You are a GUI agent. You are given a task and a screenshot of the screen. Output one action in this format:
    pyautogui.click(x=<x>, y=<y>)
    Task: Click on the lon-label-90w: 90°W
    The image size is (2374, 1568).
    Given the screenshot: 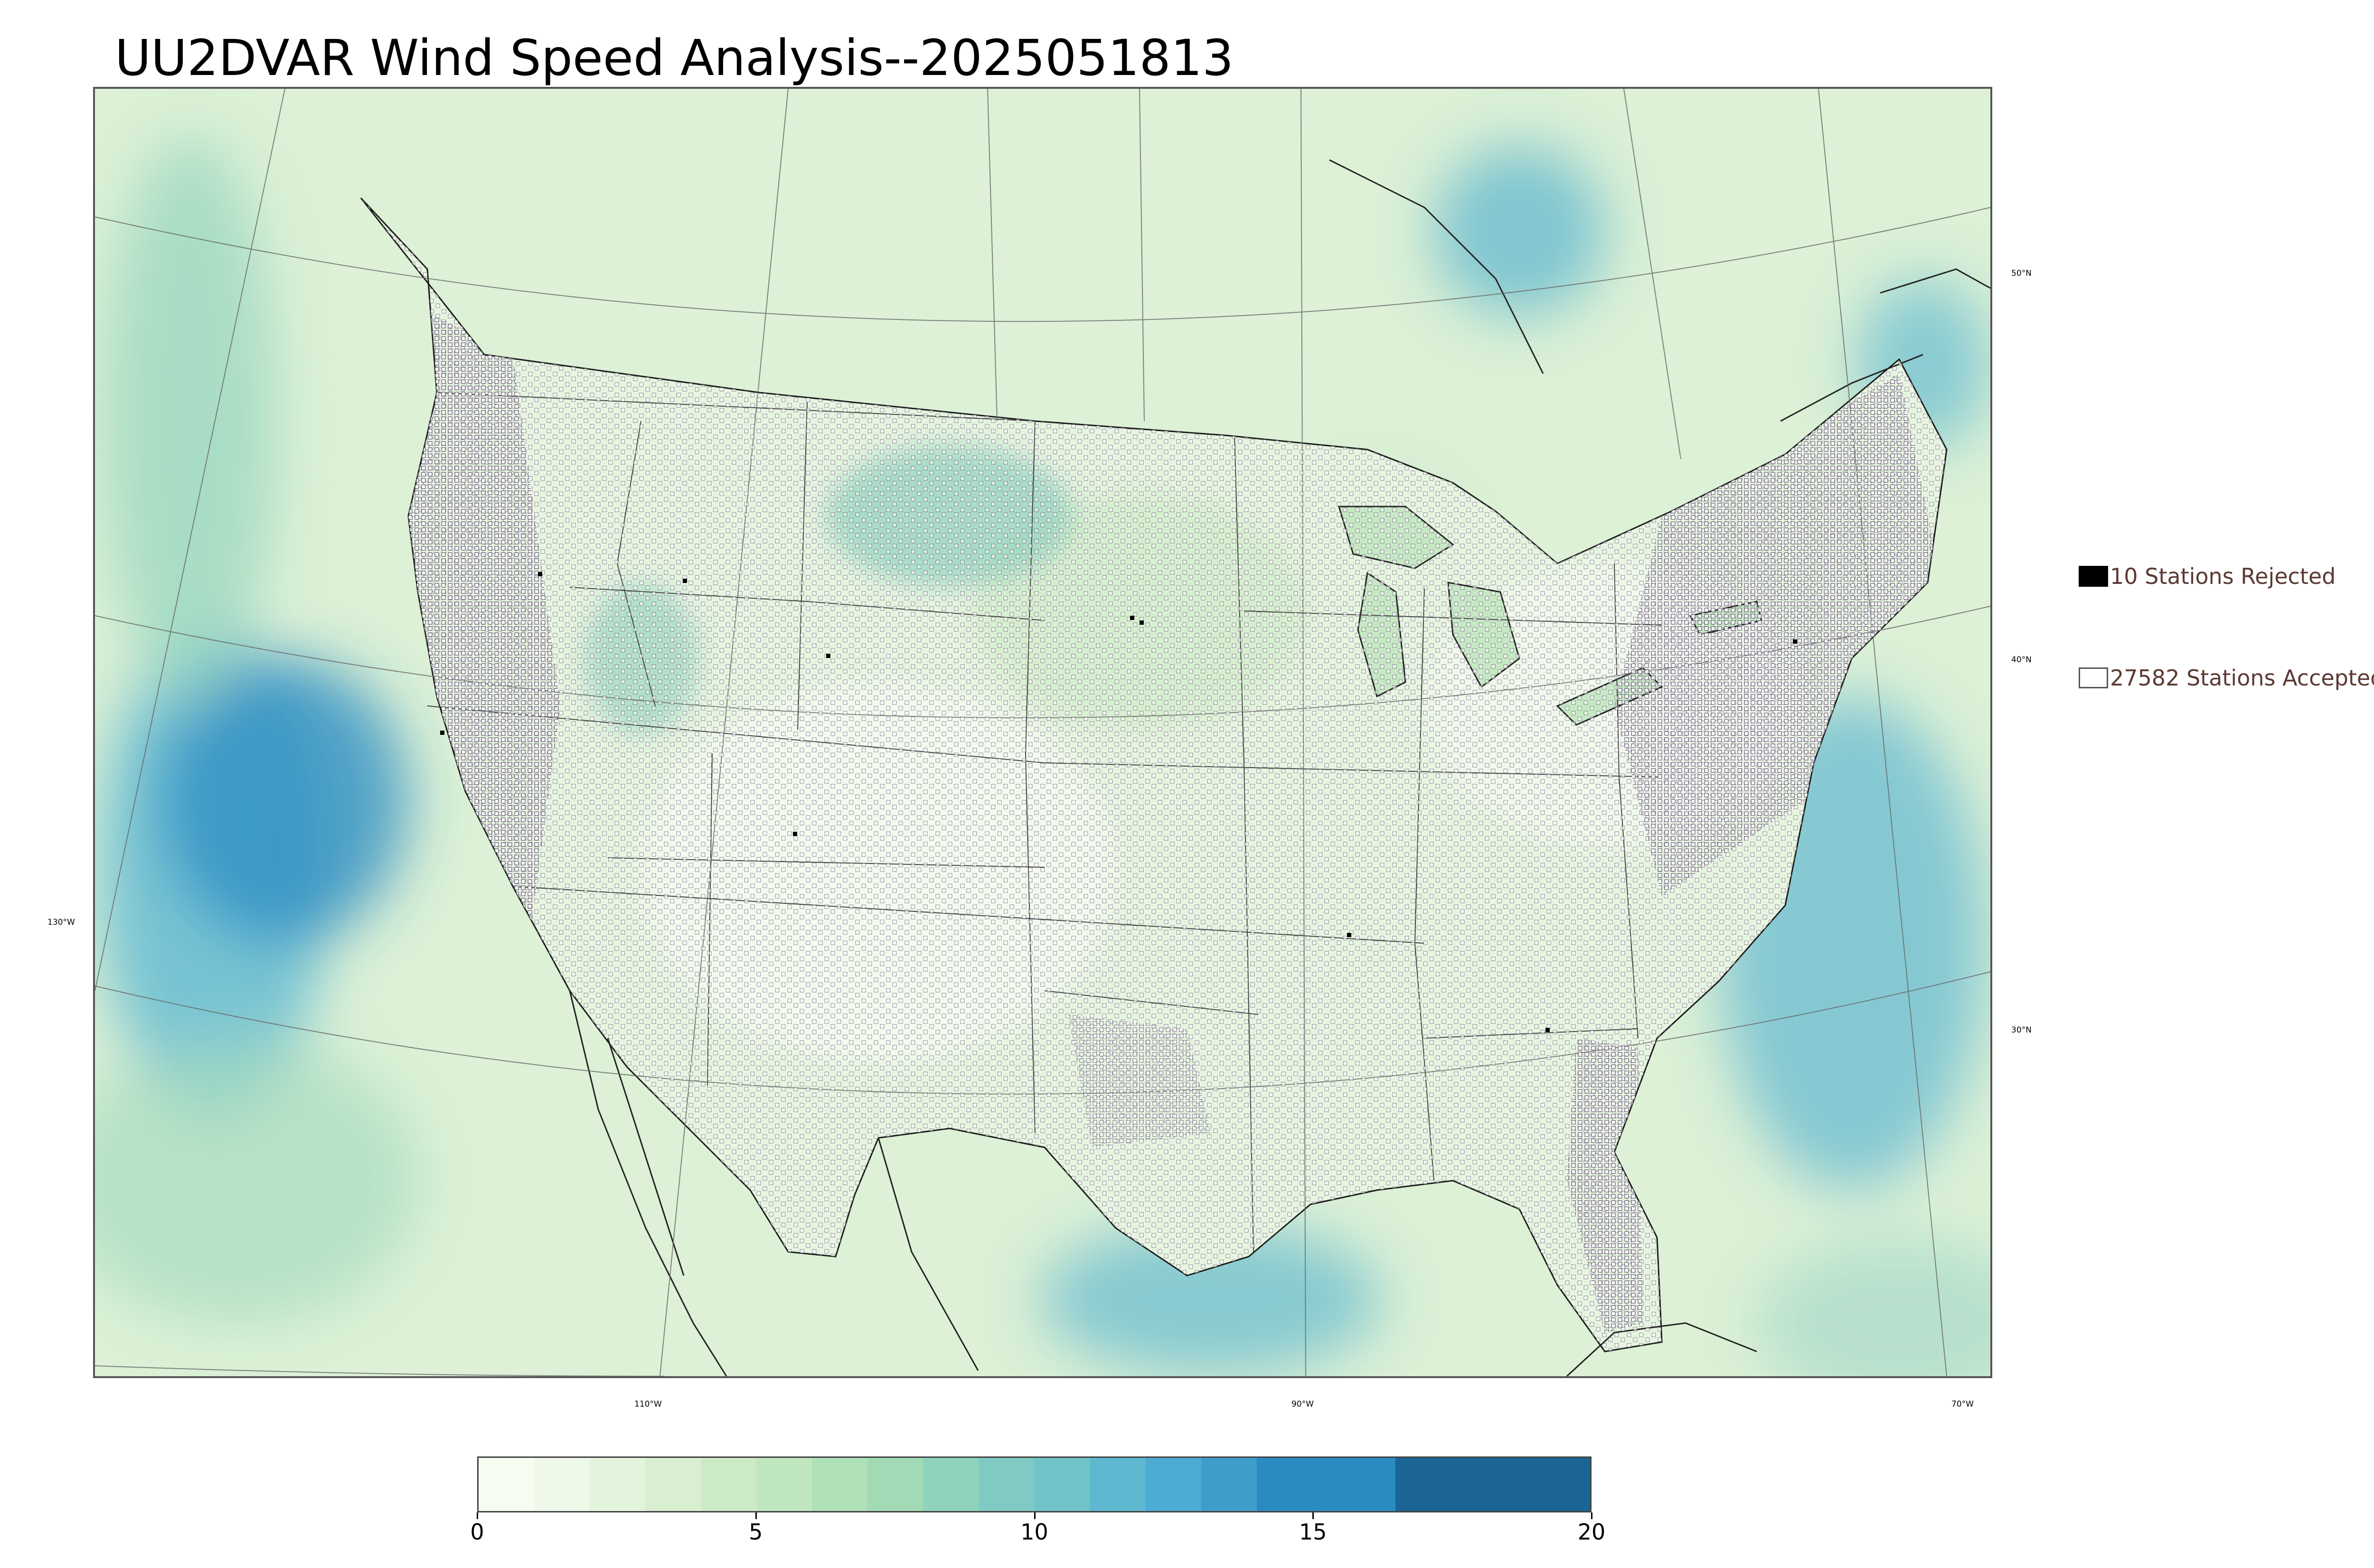 What is the action you would take?
    pyautogui.click(x=1302, y=1404)
    